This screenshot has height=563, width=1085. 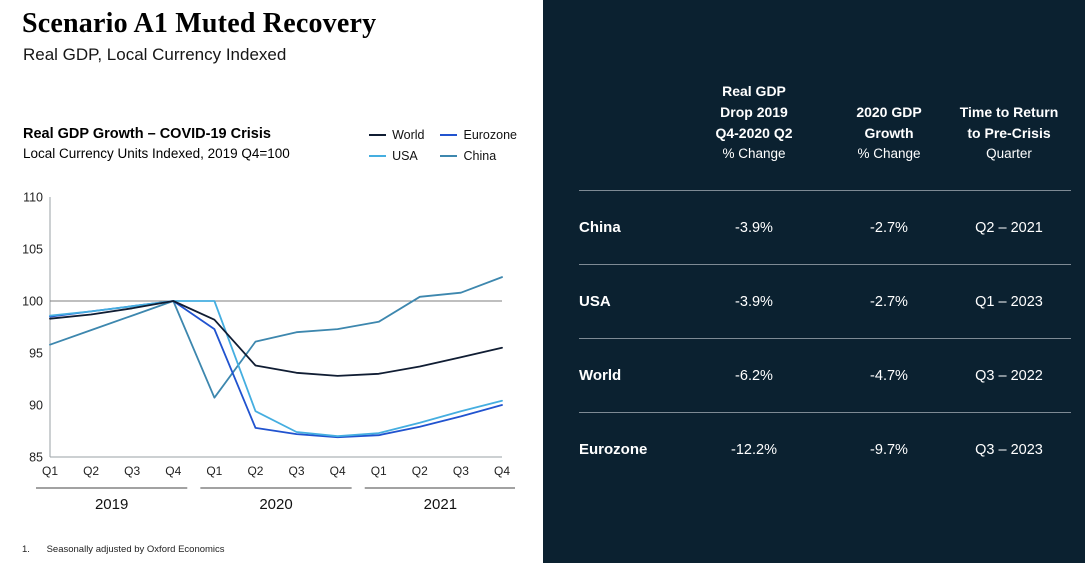 I want to click on table-header-return: Time to Return to Pre-Crisis Quarter, so click(x=1009, y=146).